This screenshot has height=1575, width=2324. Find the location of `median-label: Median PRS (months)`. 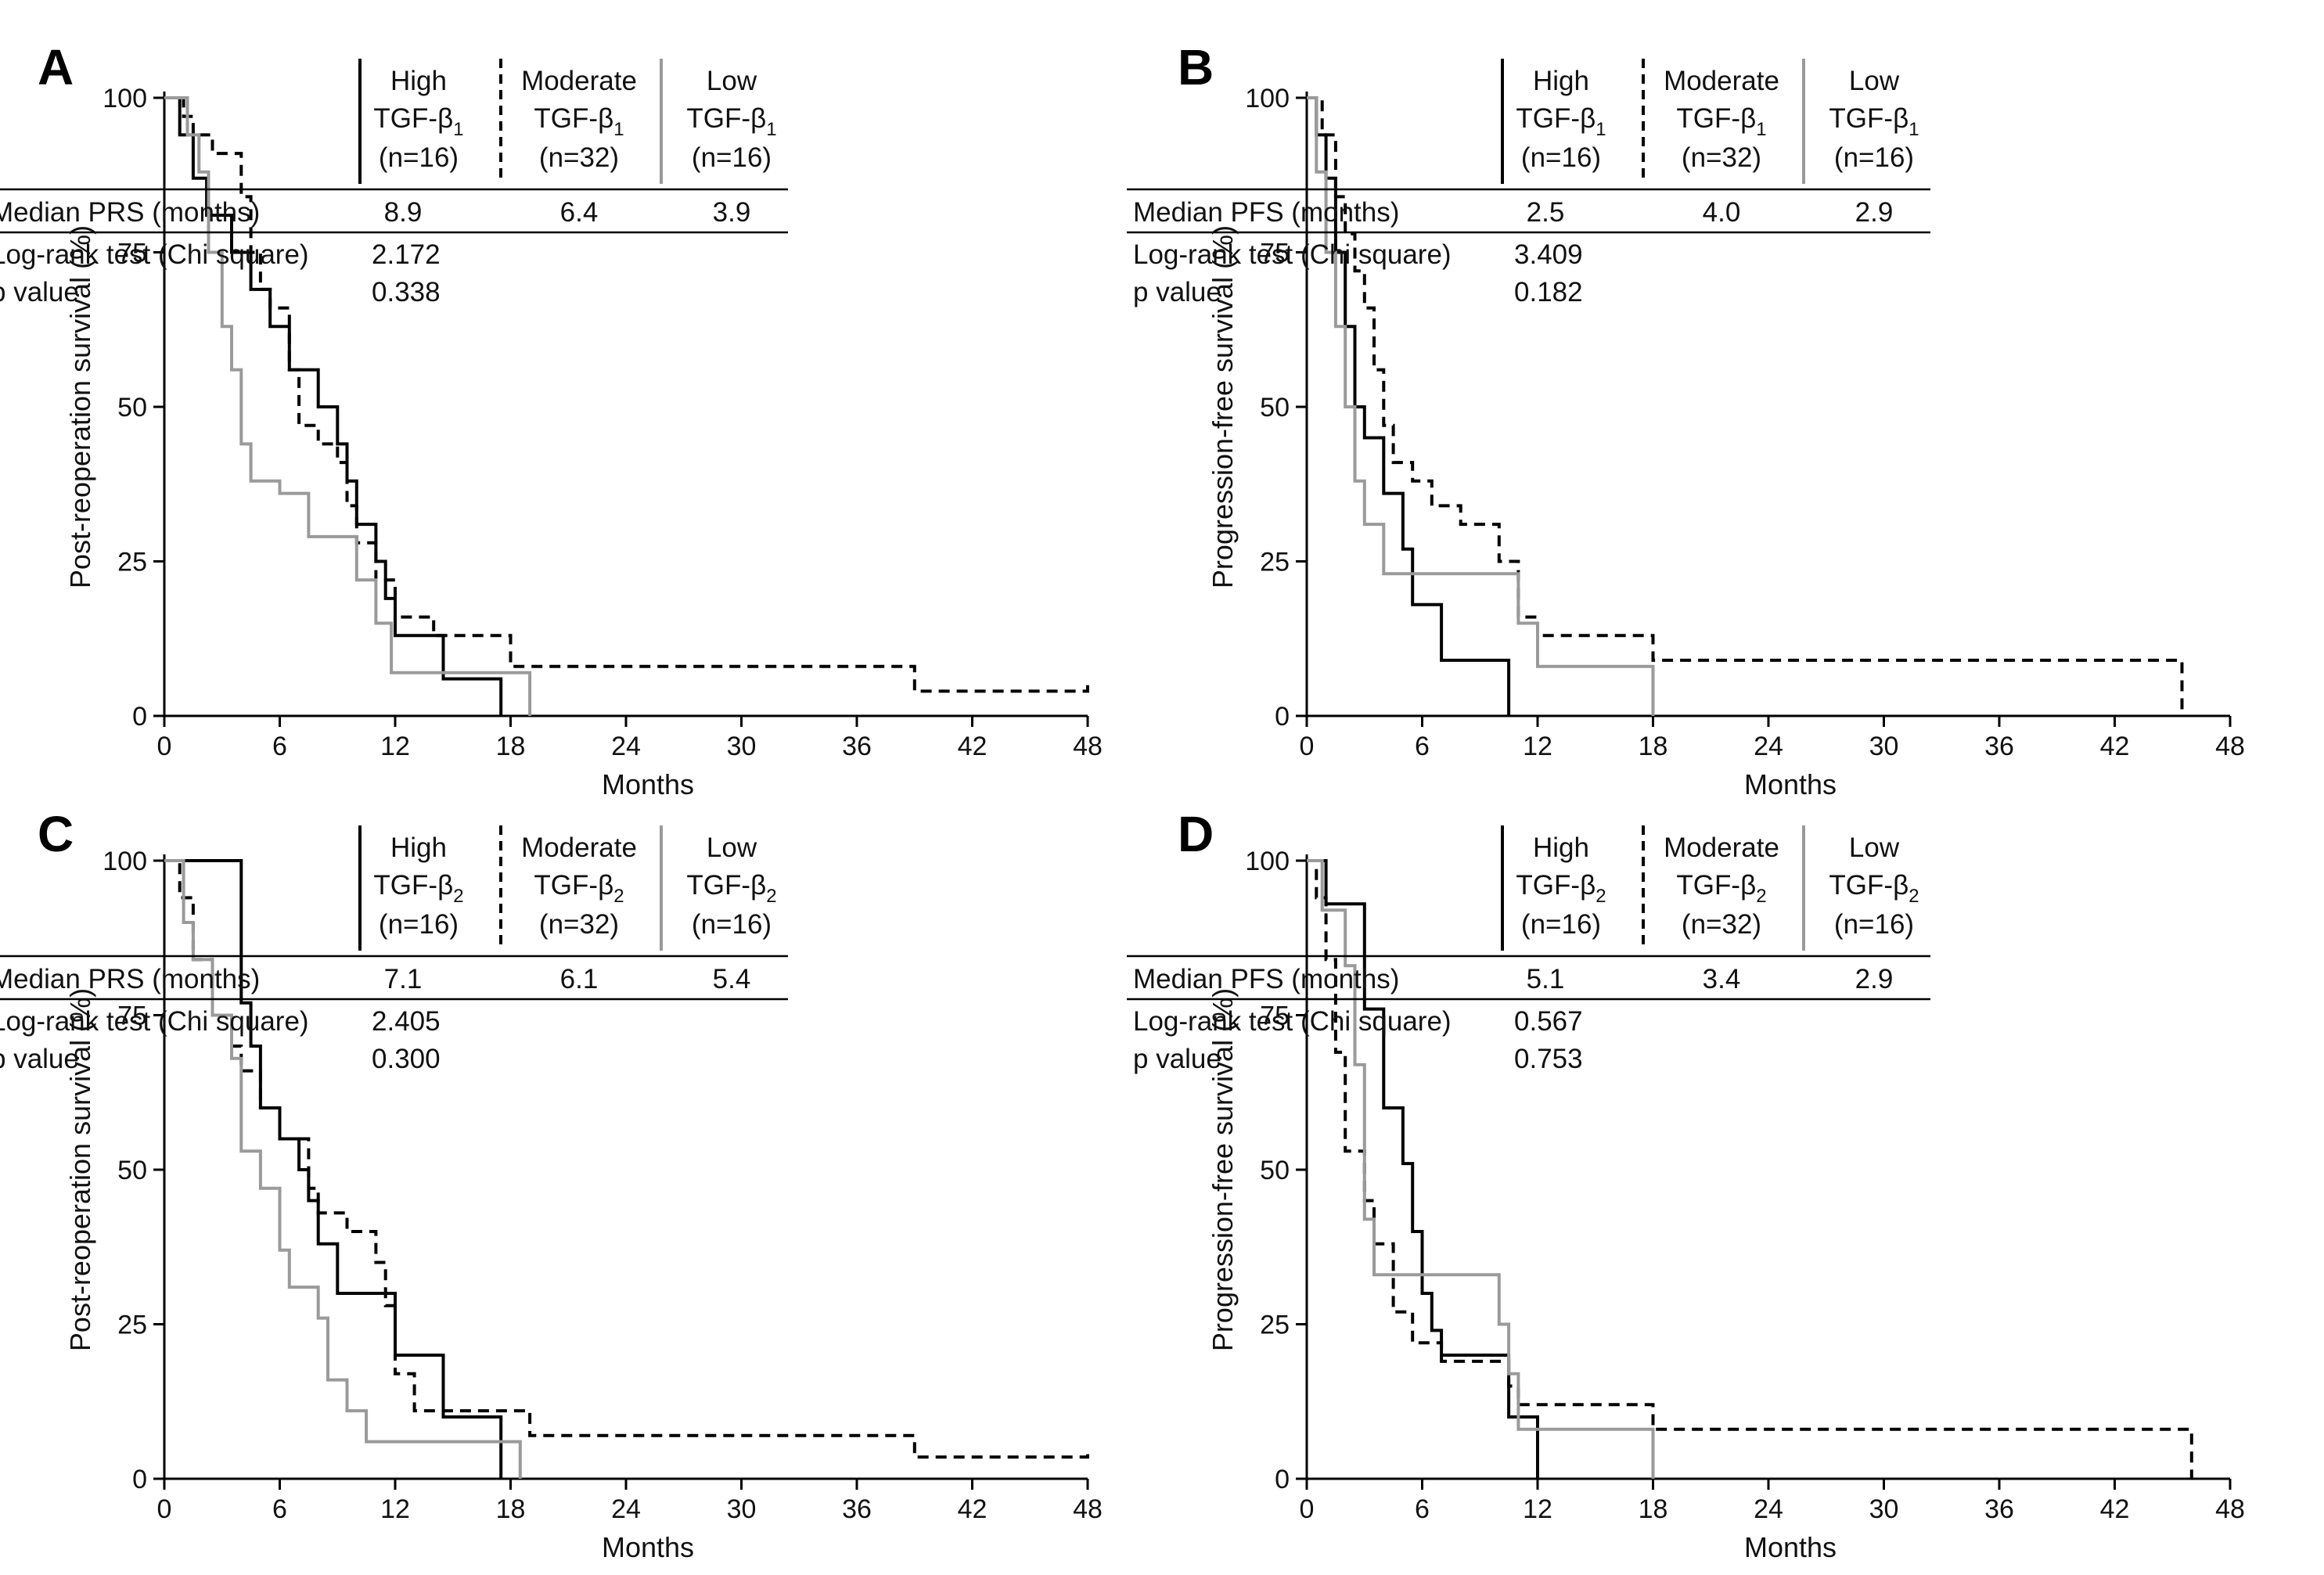

median-label: Median PRS (months) is located at coordinates (130, 979).